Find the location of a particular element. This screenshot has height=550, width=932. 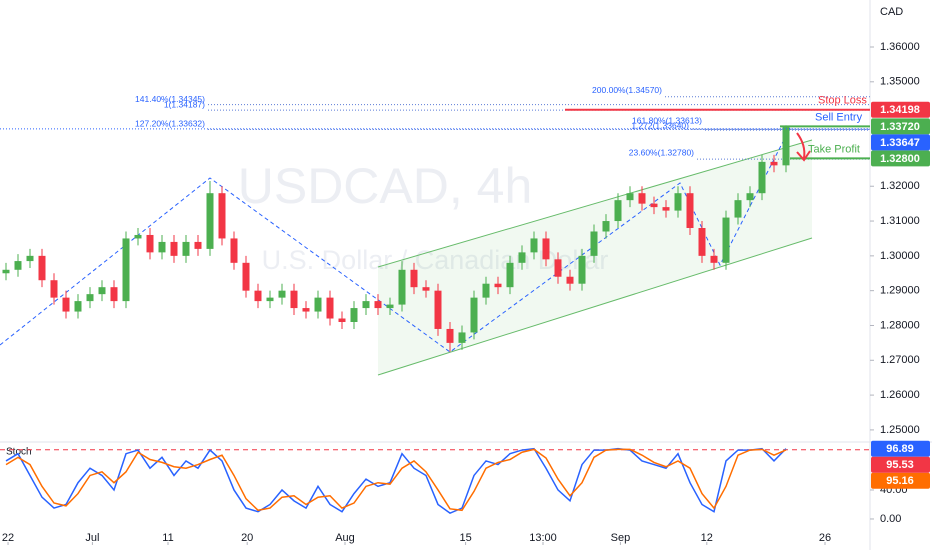

y-tick-label: 1.36000 is located at coordinates (900, 47).